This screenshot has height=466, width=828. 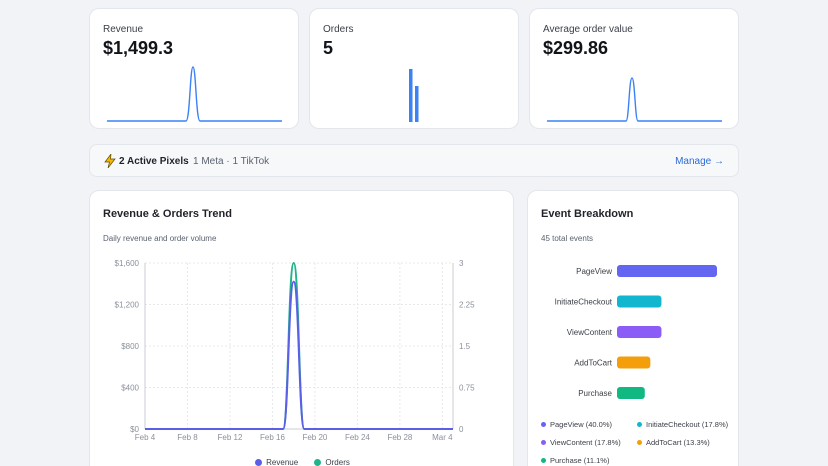 What do you see at coordinates (567, 238) in the screenshot?
I see `event-breakdown-subtitle: 45 total events` at bounding box center [567, 238].